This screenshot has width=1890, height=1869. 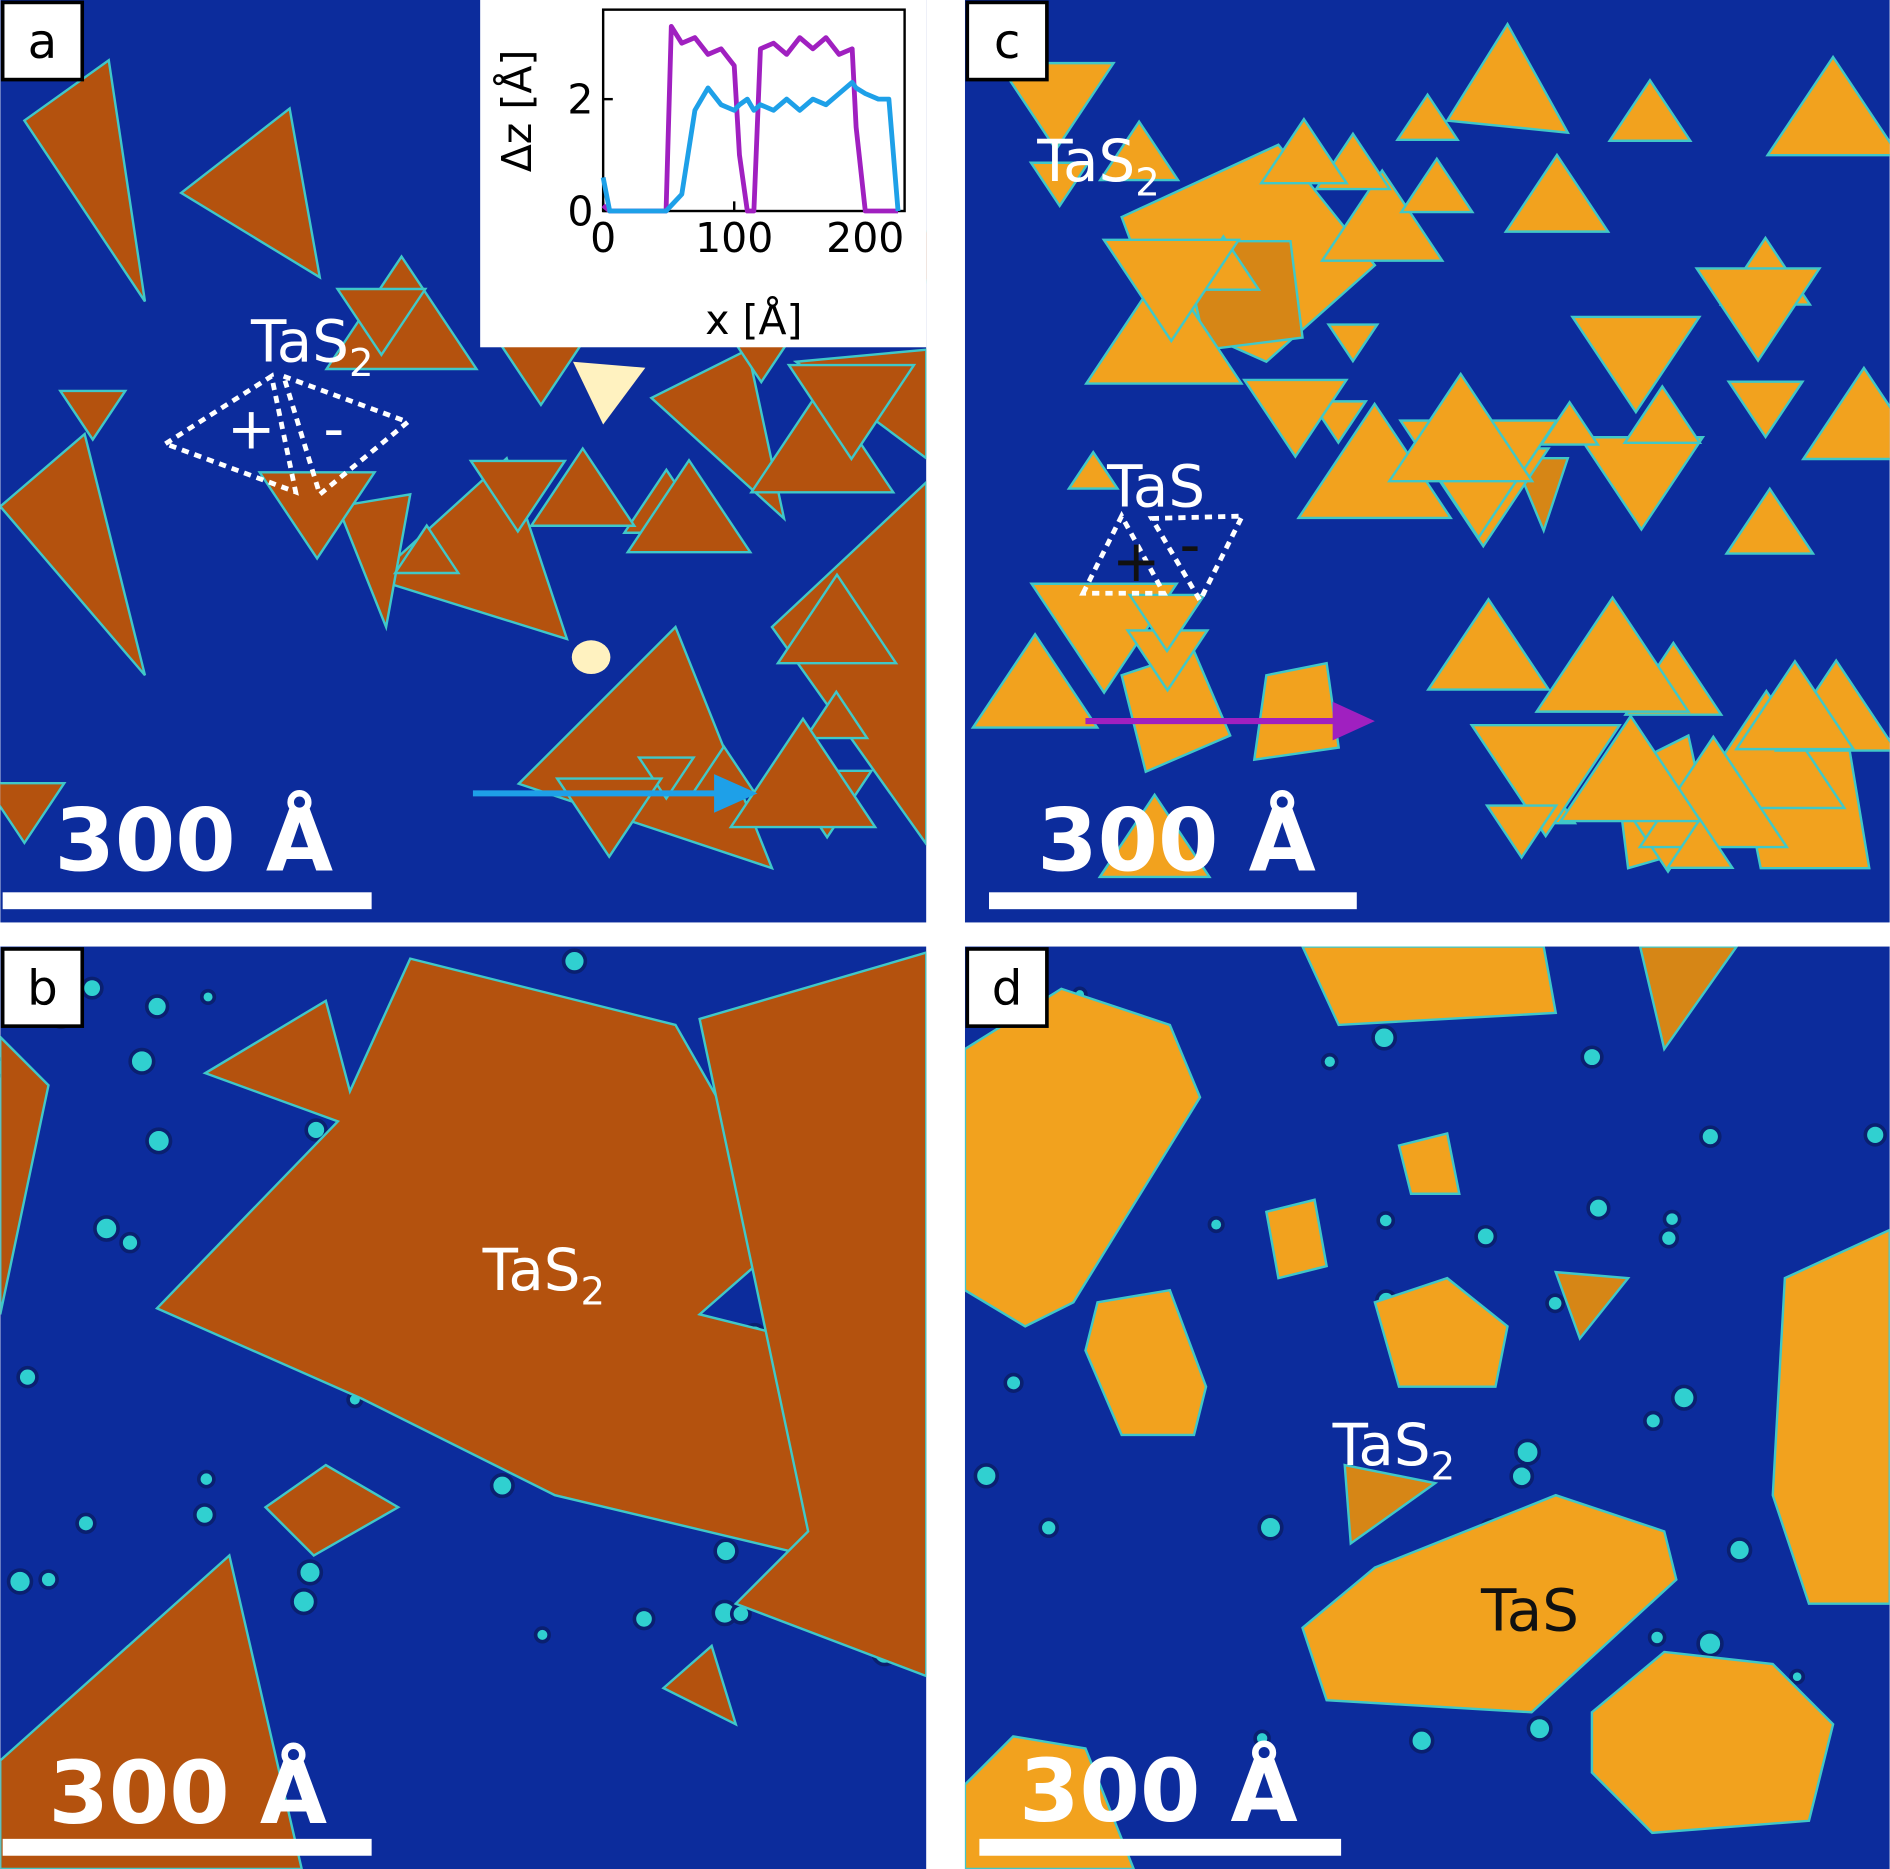 I want to click on inset-chart: x [Å] Δz [Å] 0 100 200 0 2, so click(x=703, y=174).